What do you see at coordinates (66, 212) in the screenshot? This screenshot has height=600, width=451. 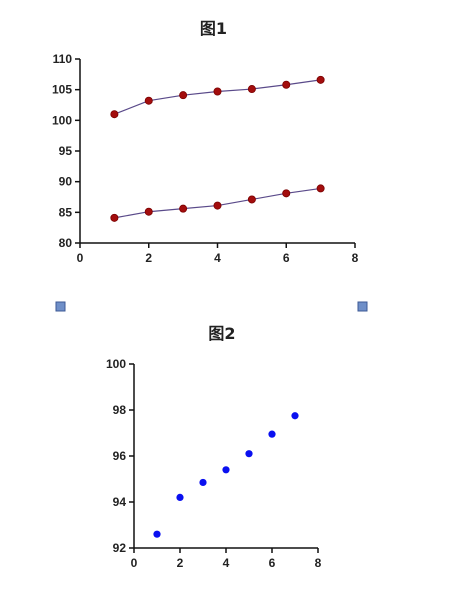 I see `y-tick-label: 85` at bounding box center [66, 212].